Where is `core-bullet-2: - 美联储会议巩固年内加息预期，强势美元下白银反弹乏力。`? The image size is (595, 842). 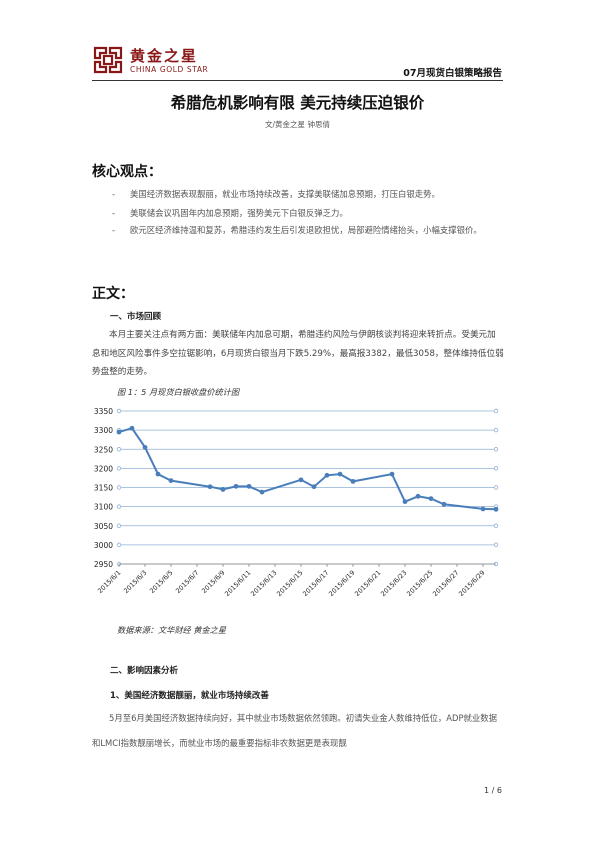 core-bullet-2: - 美联储会议巩固年内加息预期，强势美元下白银反弹乏力。 is located at coordinates (230, 213).